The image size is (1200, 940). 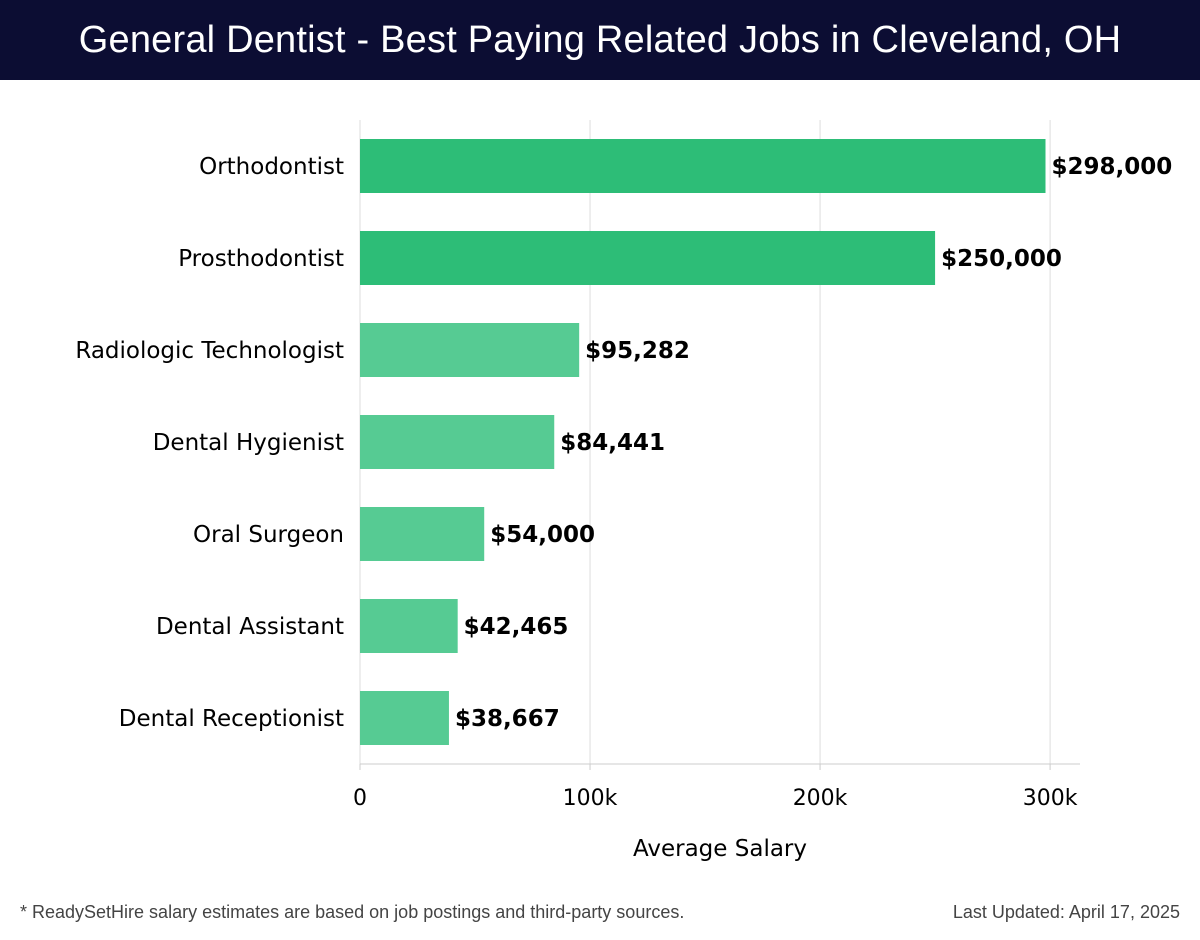 I want to click on value-label: $250,000, so click(x=1001, y=259).